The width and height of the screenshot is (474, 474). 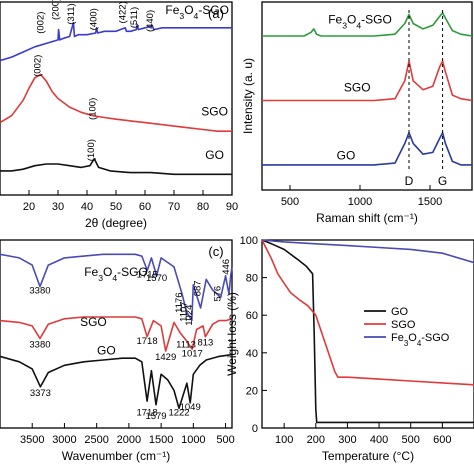 I want to click on peak-annotation: 1579, so click(x=155, y=416).